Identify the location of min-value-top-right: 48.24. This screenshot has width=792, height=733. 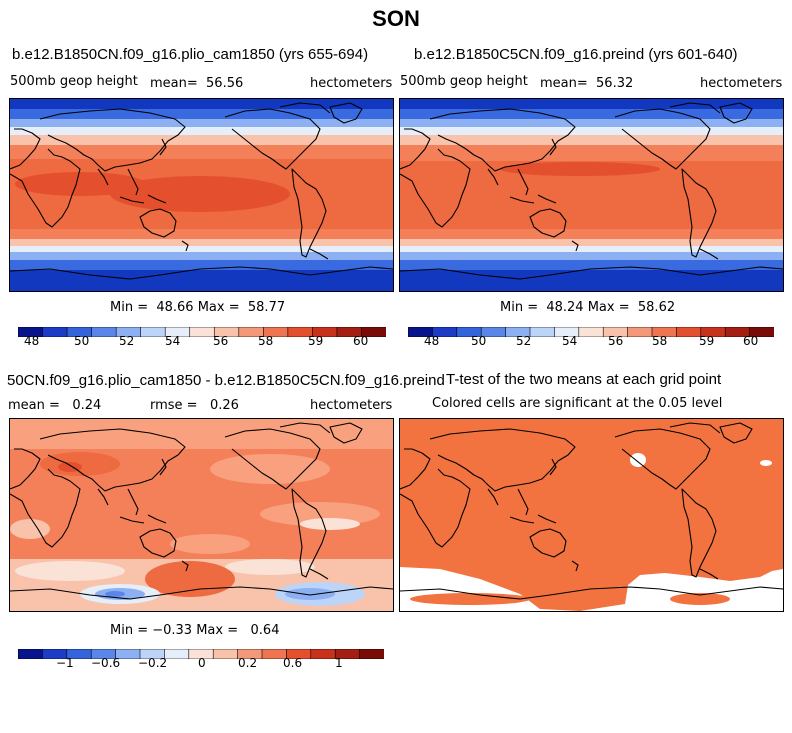
(565, 307).